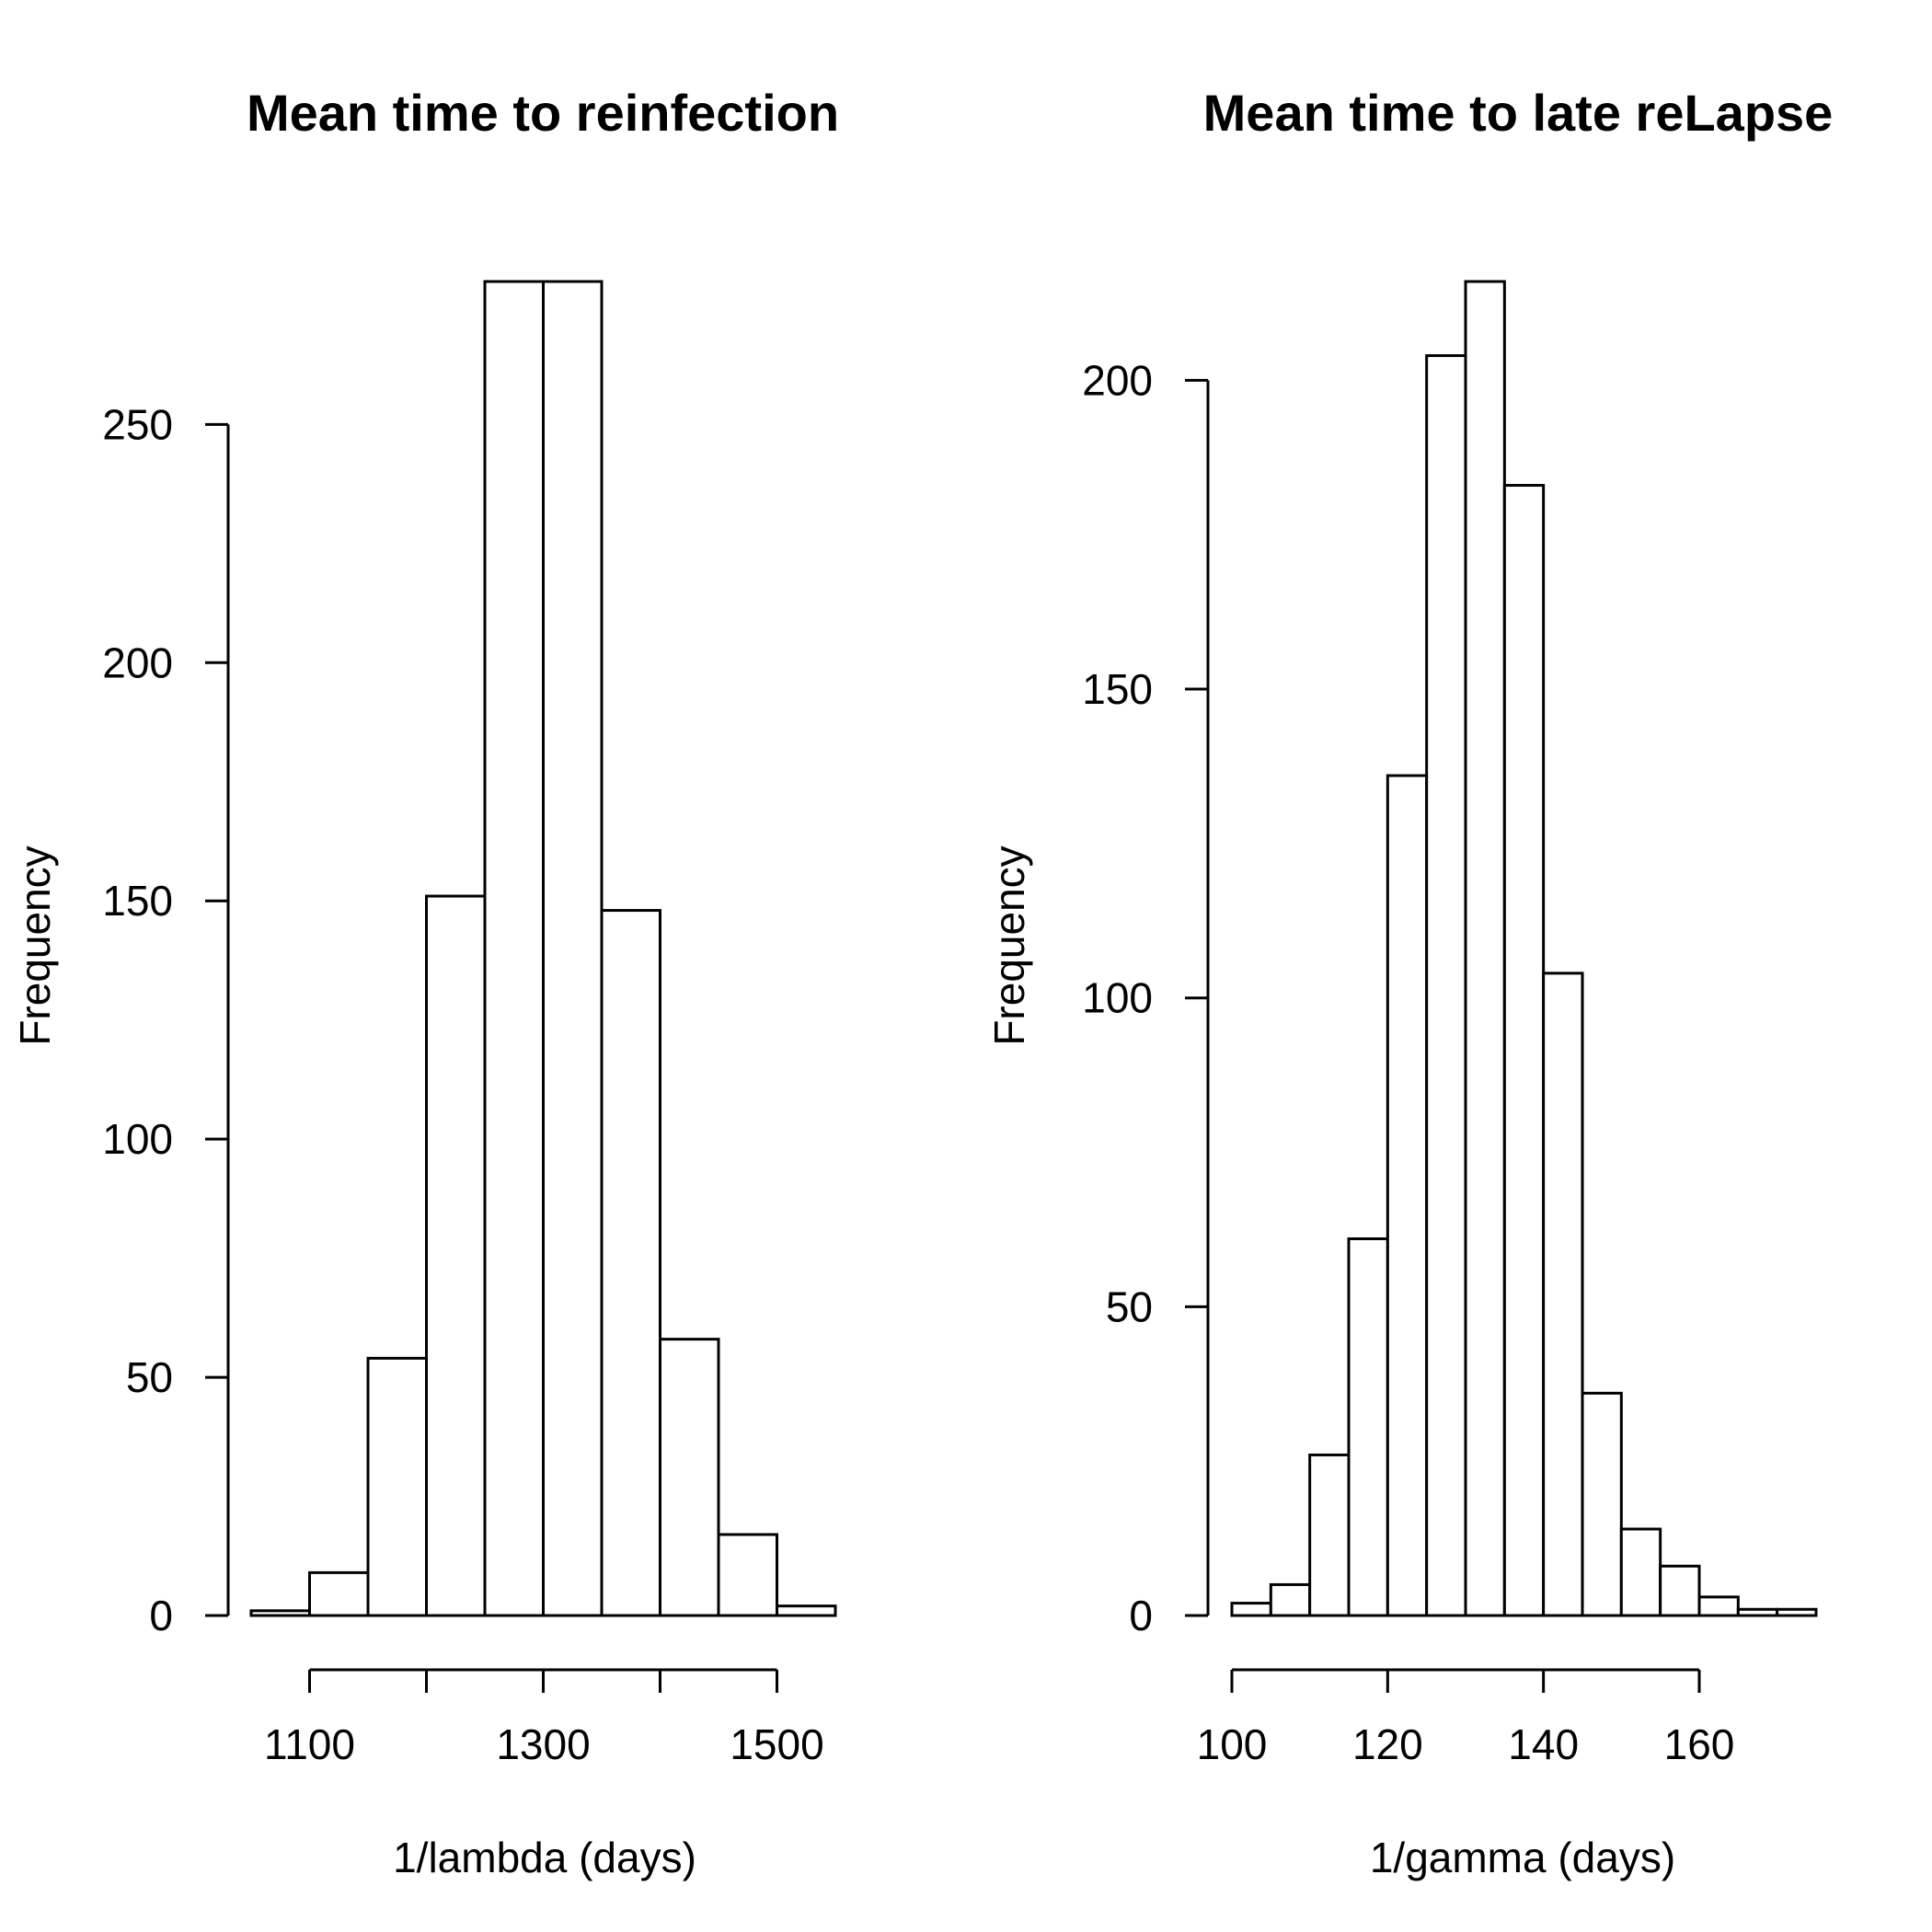 The width and height of the screenshot is (1932, 1932). Describe the element at coordinates (1518, 113) in the screenshot. I see `chart-title: Mean time to late reLapse` at that location.